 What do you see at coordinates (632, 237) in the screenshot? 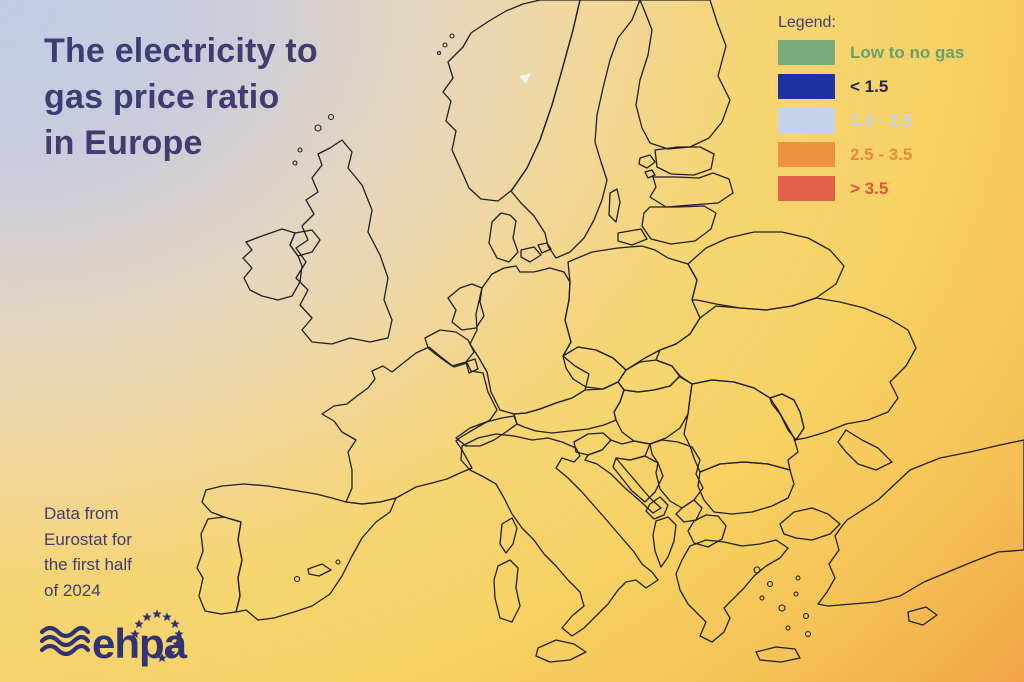
I see `country-kaliningrad` at bounding box center [632, 237].